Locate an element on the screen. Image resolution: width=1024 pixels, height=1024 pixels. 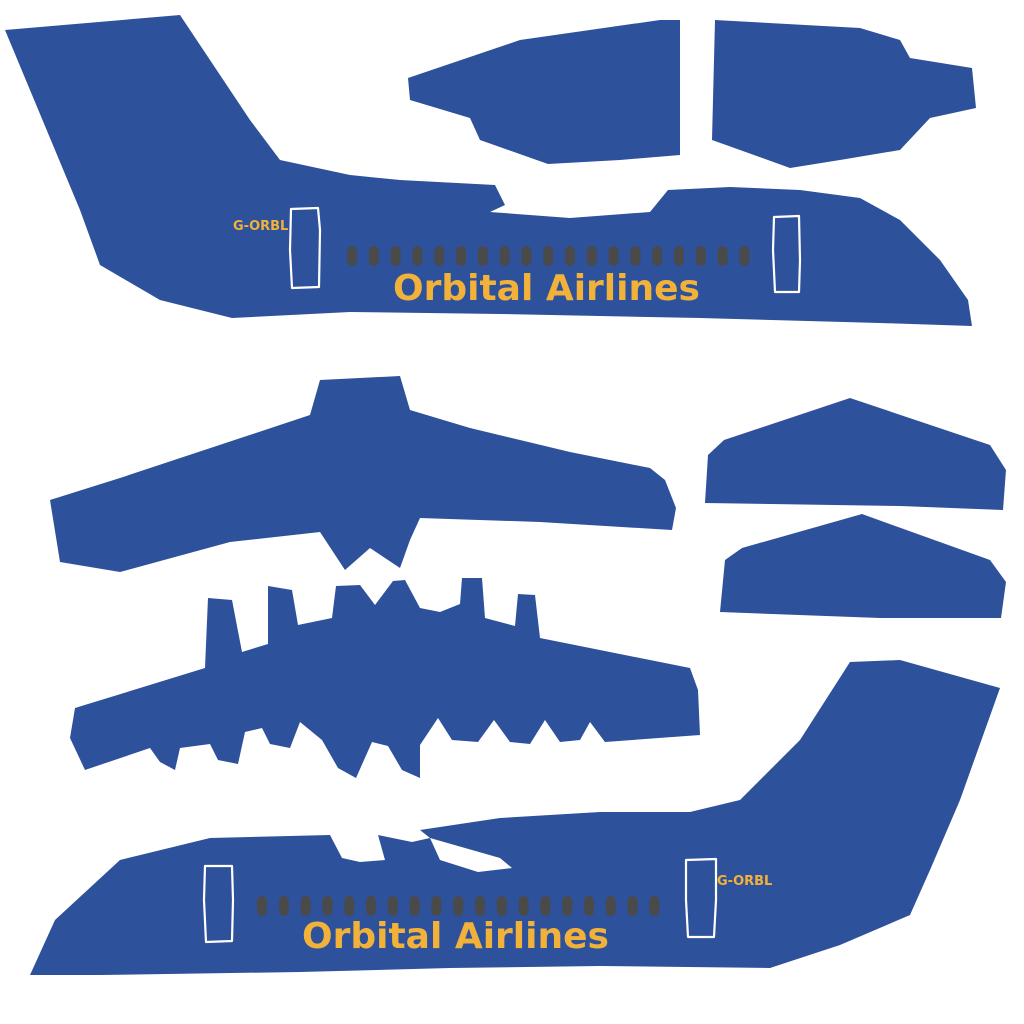
airline-title-left: Orbital Airlines is located at coordinates (546, 288).